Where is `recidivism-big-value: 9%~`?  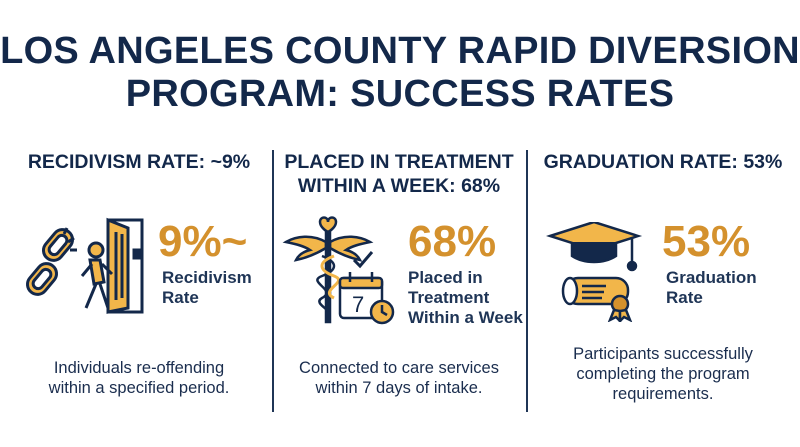
recidivism-big-value: 9%~ is located at coordinates (203, 241).